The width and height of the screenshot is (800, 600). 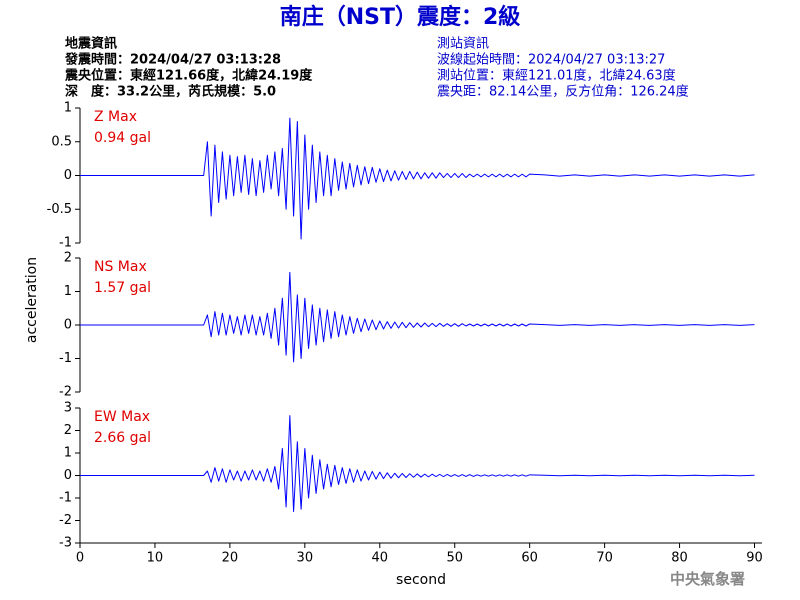 I want to click on panel-label: Z Max, so click(x=115, y=117).